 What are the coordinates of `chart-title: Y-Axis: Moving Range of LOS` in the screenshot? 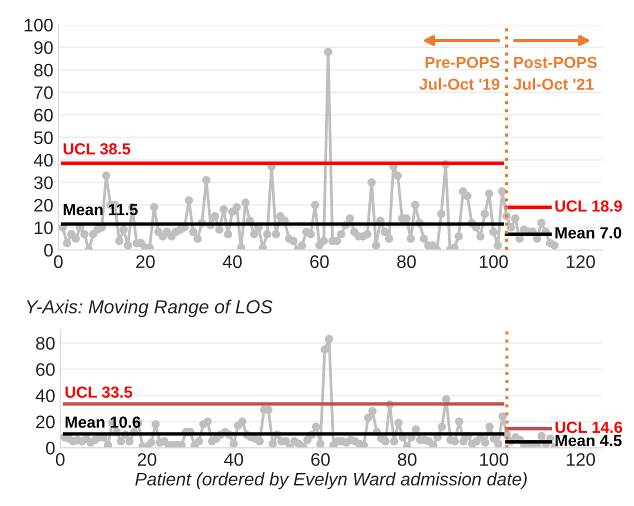 It's located at (149, 309).